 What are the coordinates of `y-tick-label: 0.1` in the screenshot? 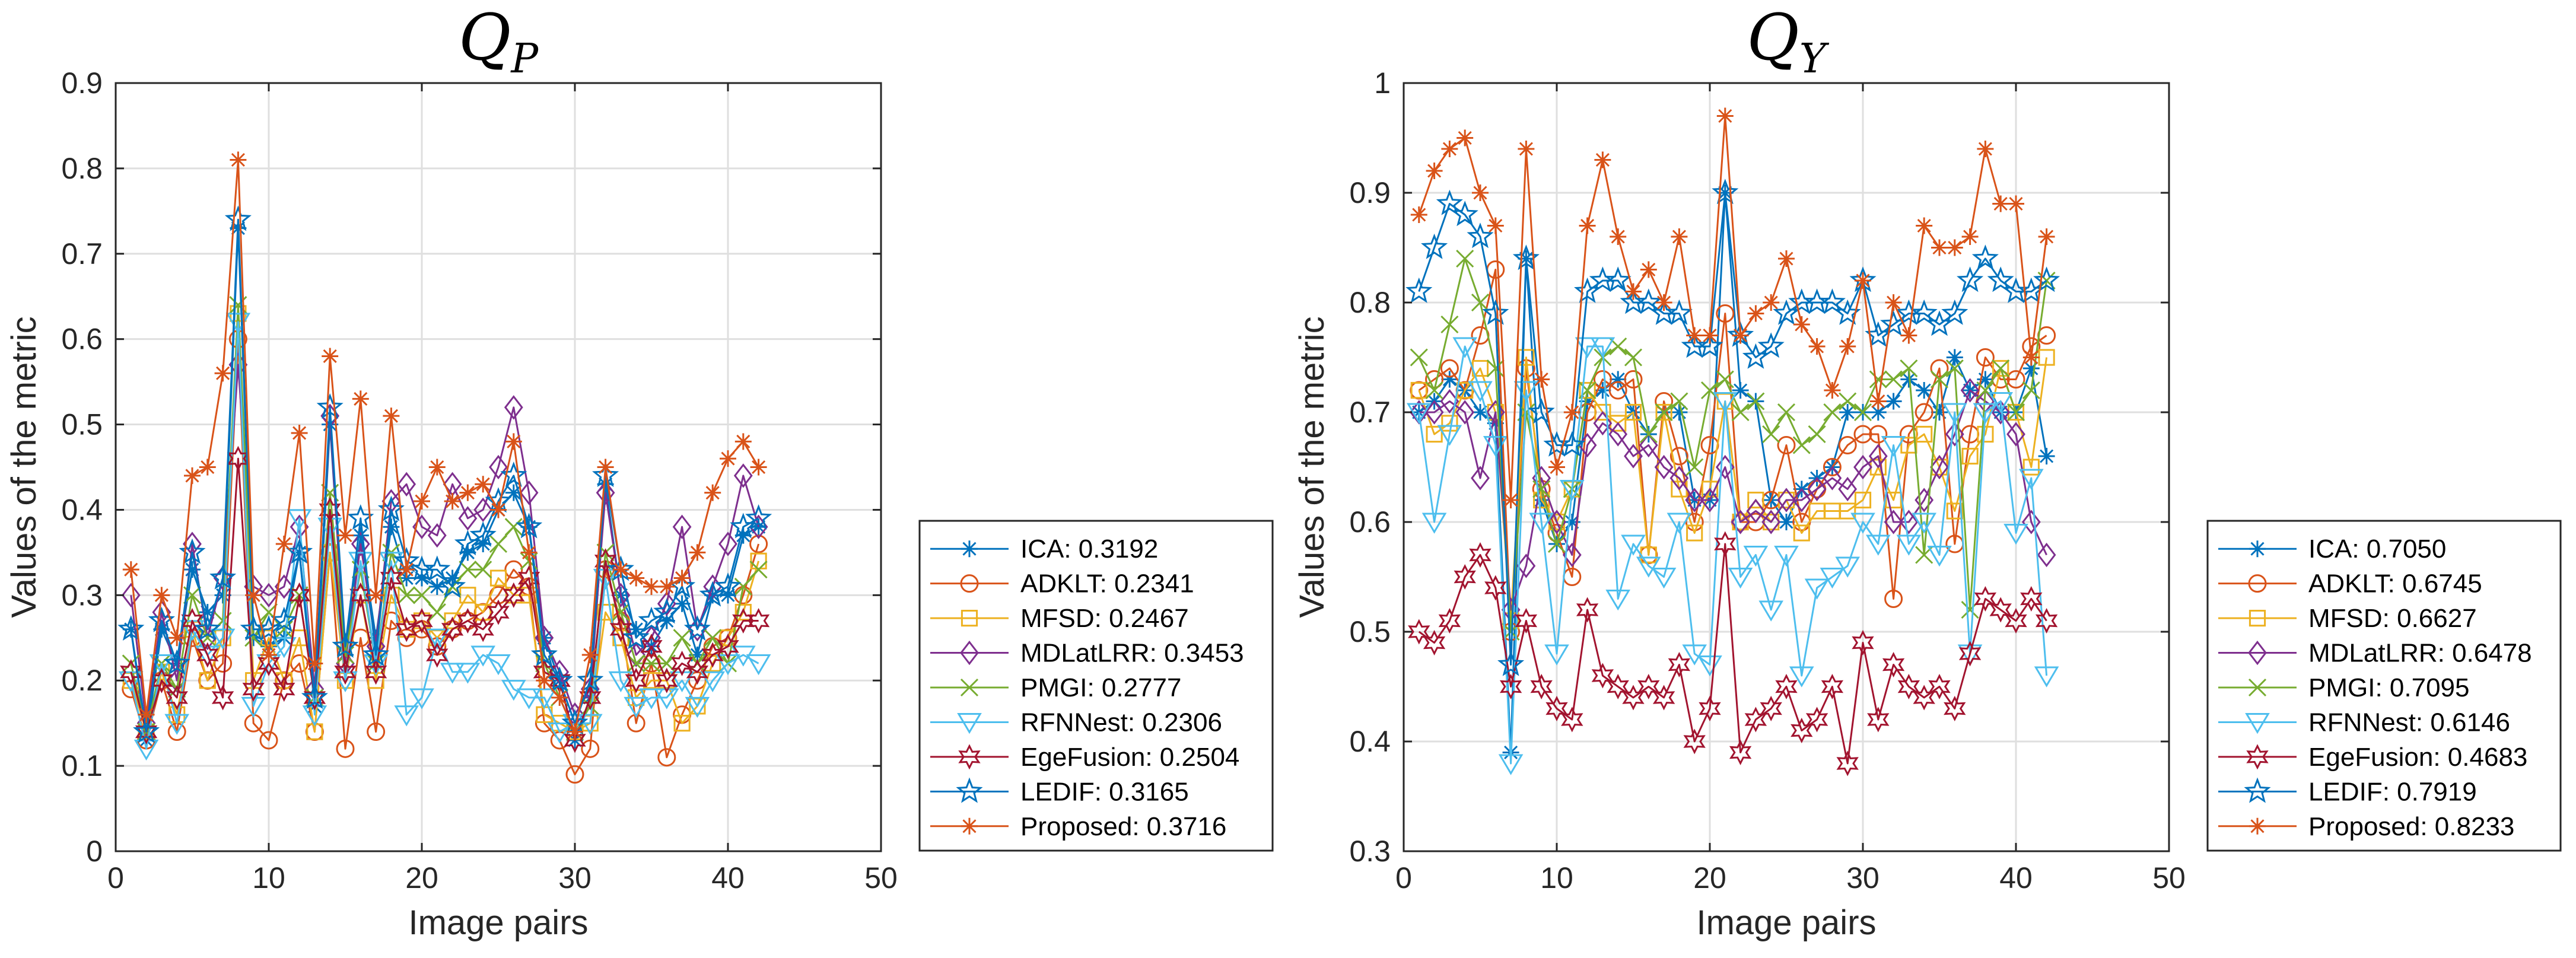 It's located at (82, 766).